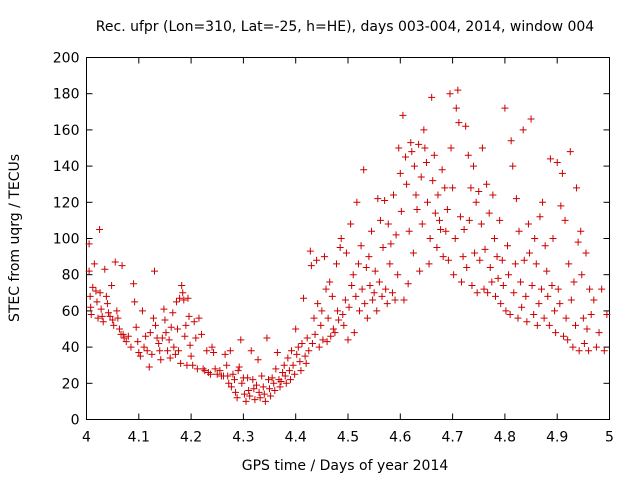 This screenshot has width=640, height=480. I want to click on x-tick-label: 4.7, so click(452, 438).